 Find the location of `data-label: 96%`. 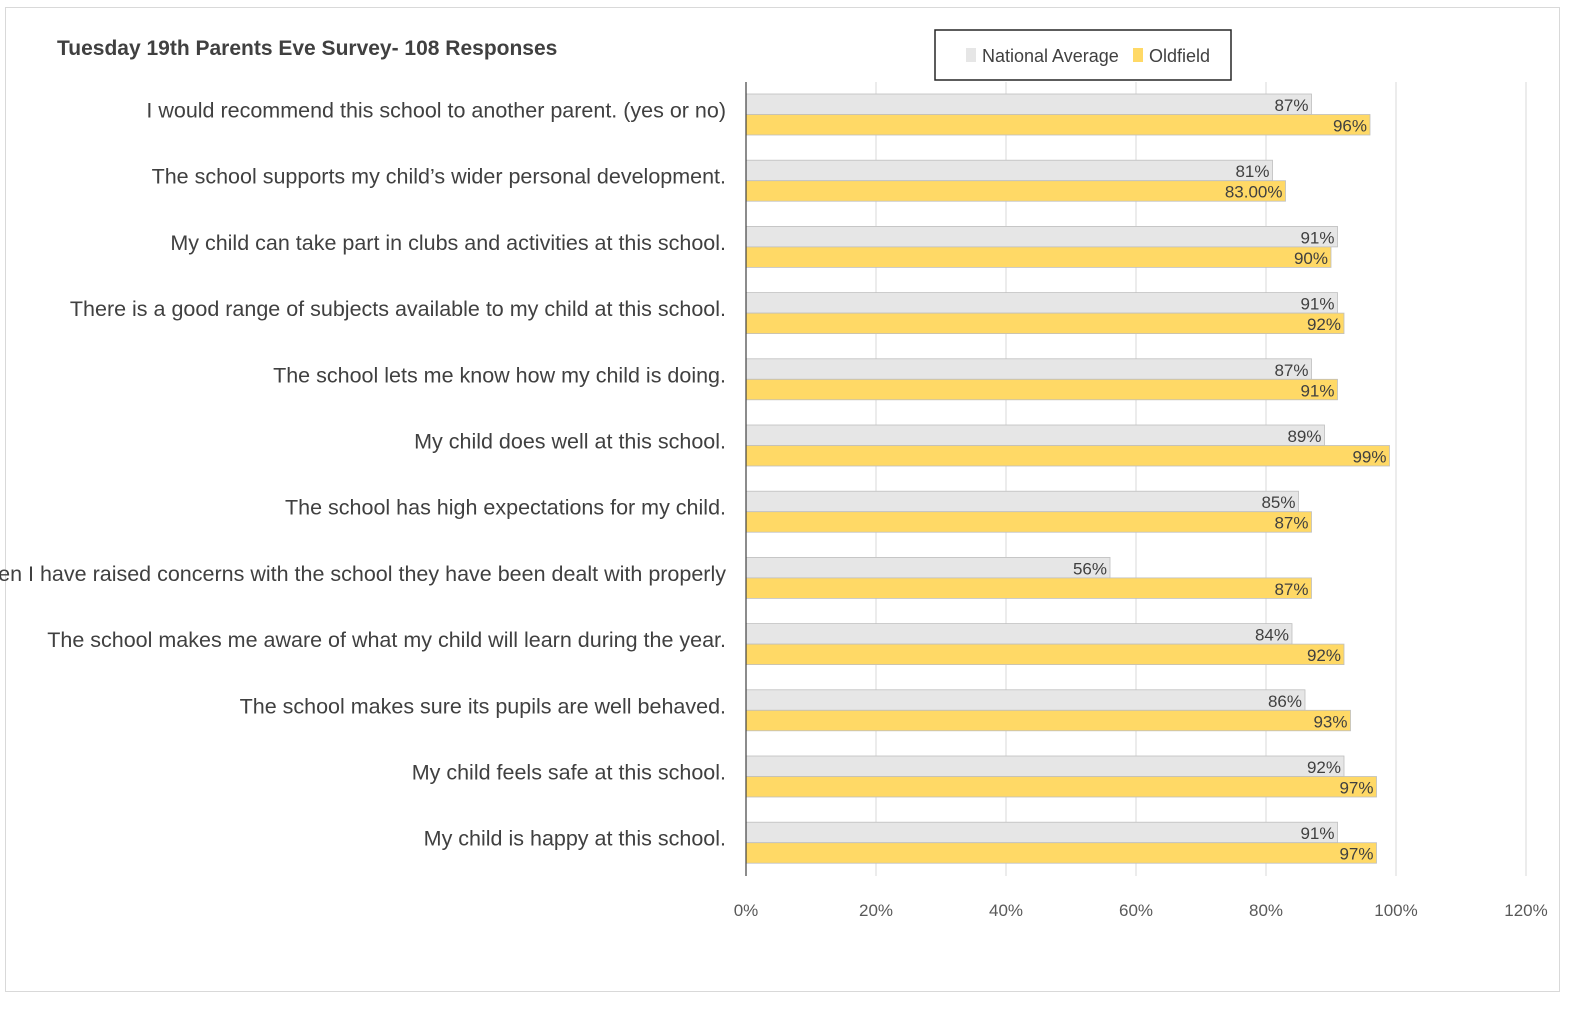

data-label: 96% is located at coordinates (1350, 126).